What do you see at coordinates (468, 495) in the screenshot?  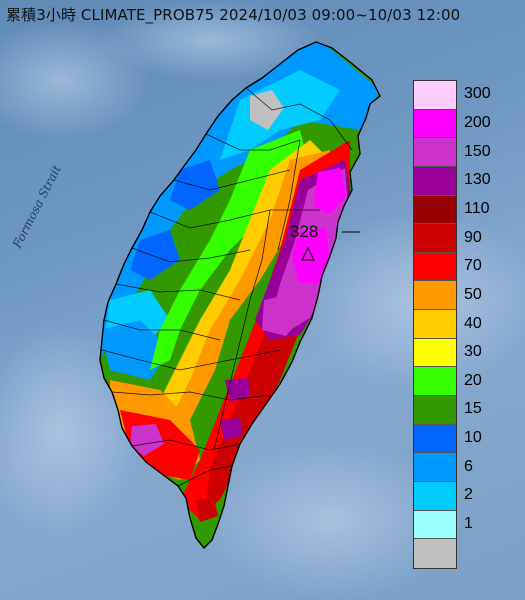 I see `legend-label: 2` at bounding box center [468, 495].